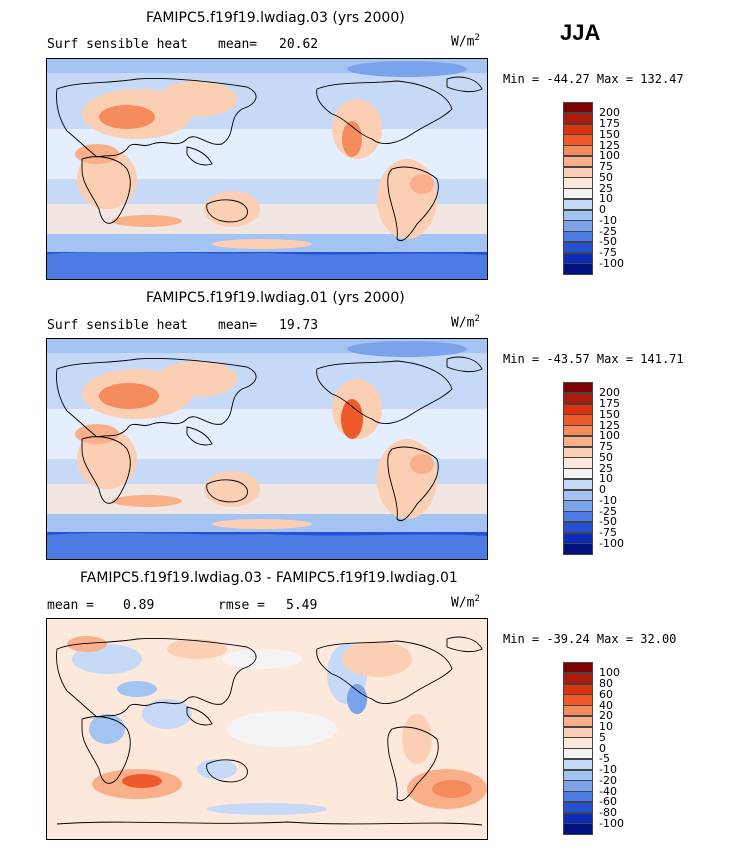 This screenshot has width=733, height=850. What do you see at coordinates (238, 44) in the screenshot?
I see `mean-label: mean=` at bounding box center [238, 44].